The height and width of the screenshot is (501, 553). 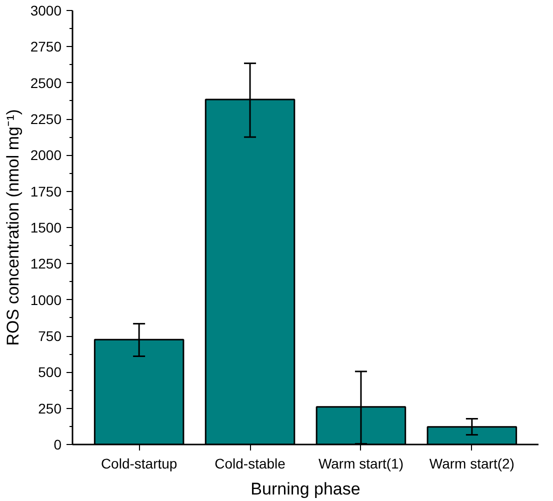 I want to click on x-axis-title: Burning phase, so click(x=305, y=489).